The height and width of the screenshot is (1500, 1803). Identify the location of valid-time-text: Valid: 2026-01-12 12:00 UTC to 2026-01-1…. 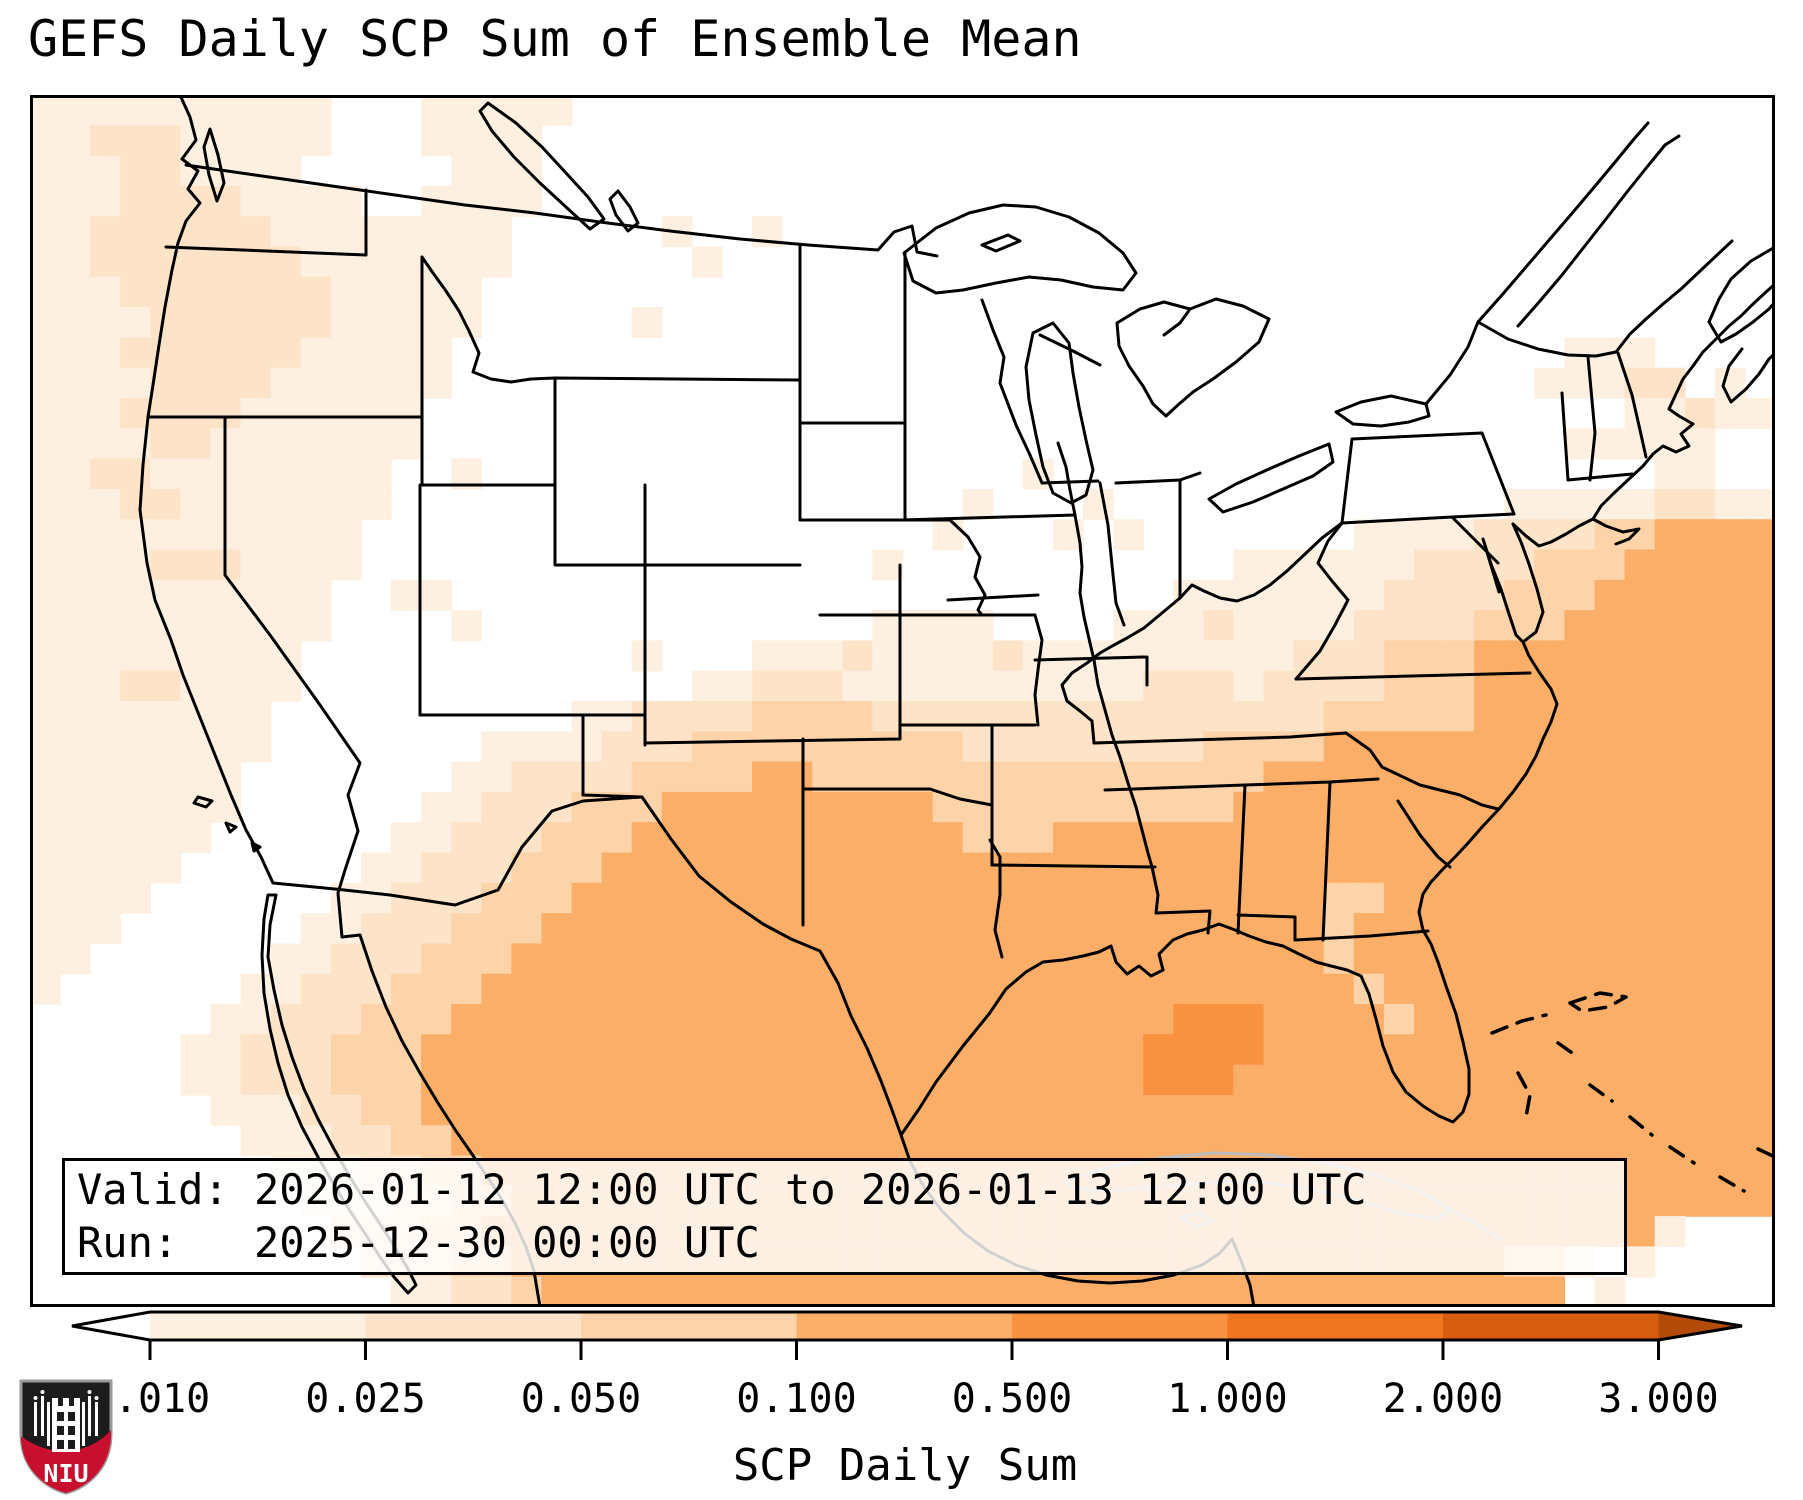
(722, 1189).